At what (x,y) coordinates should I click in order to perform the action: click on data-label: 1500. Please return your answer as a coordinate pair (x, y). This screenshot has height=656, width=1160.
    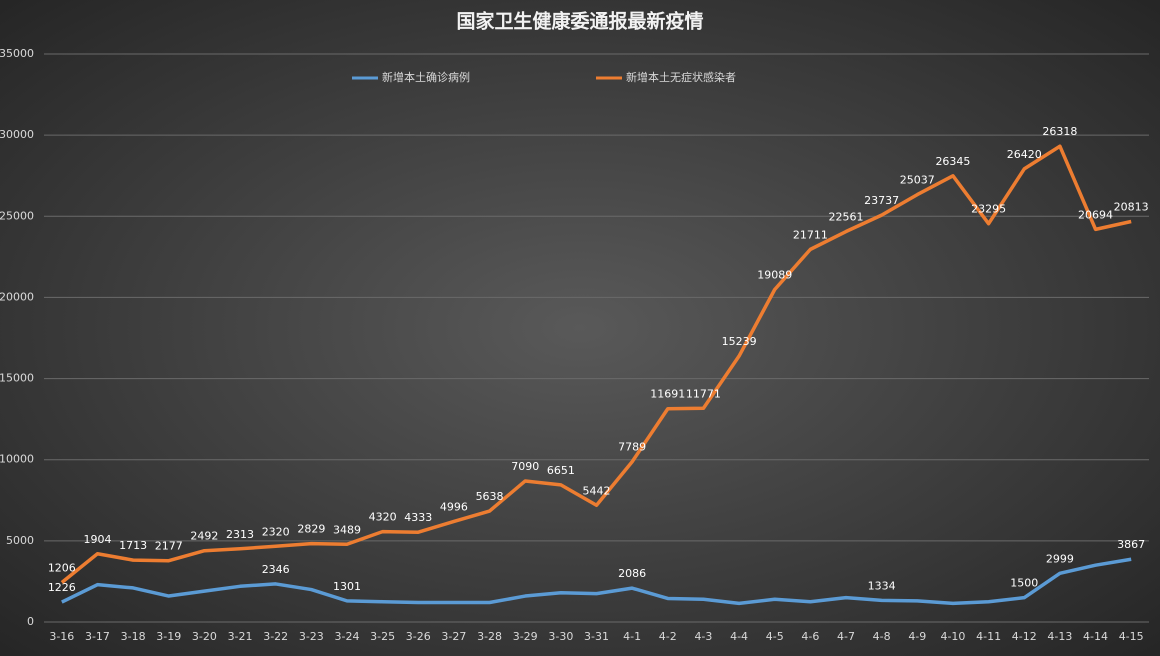
    Looking at the image, I should click on (1024, 583).